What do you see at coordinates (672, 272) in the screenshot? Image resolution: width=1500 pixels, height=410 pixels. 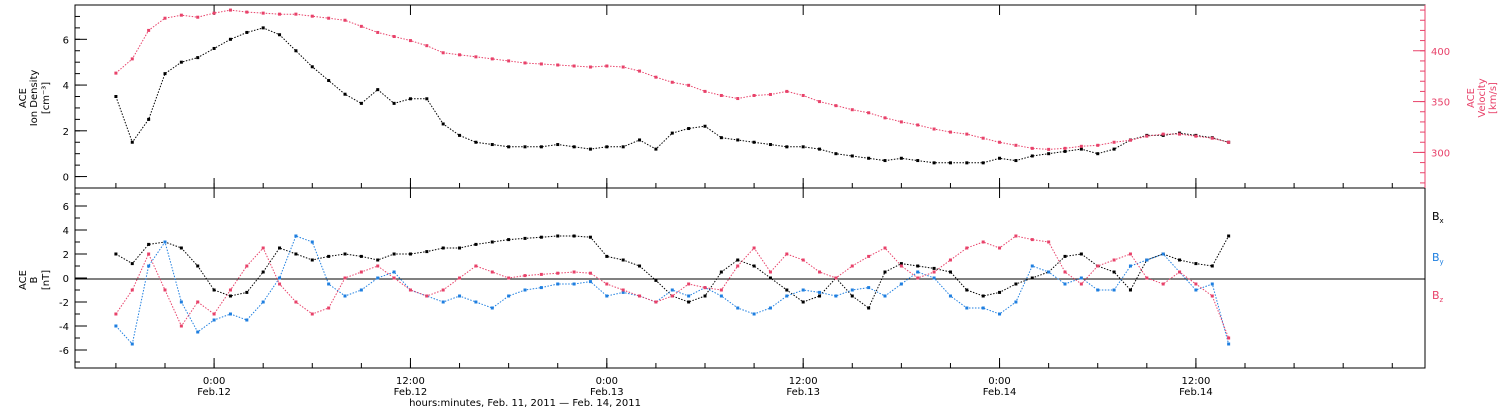 I see `bx-series` at bounding box center [672, 272].